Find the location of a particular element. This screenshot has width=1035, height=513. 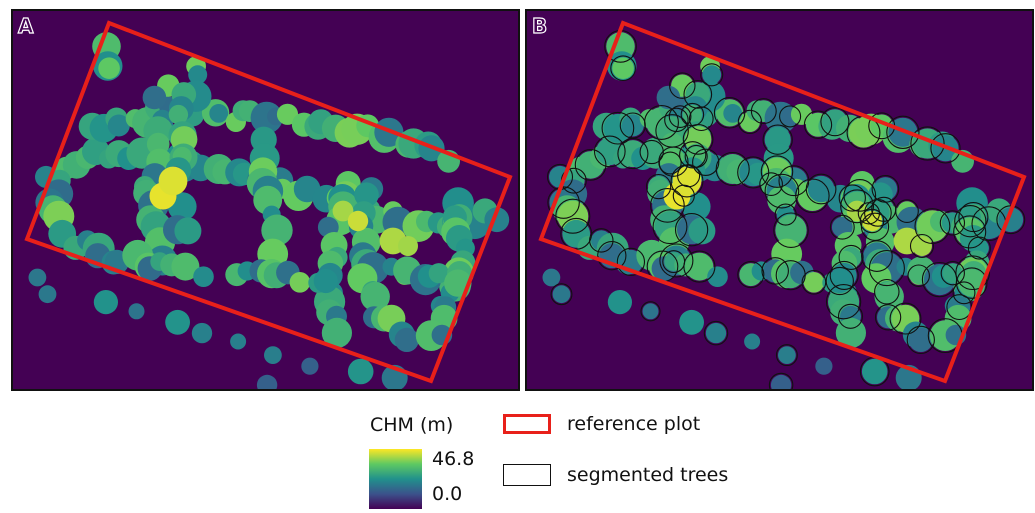

chm-colorbar is located at coordinates (395, 479).